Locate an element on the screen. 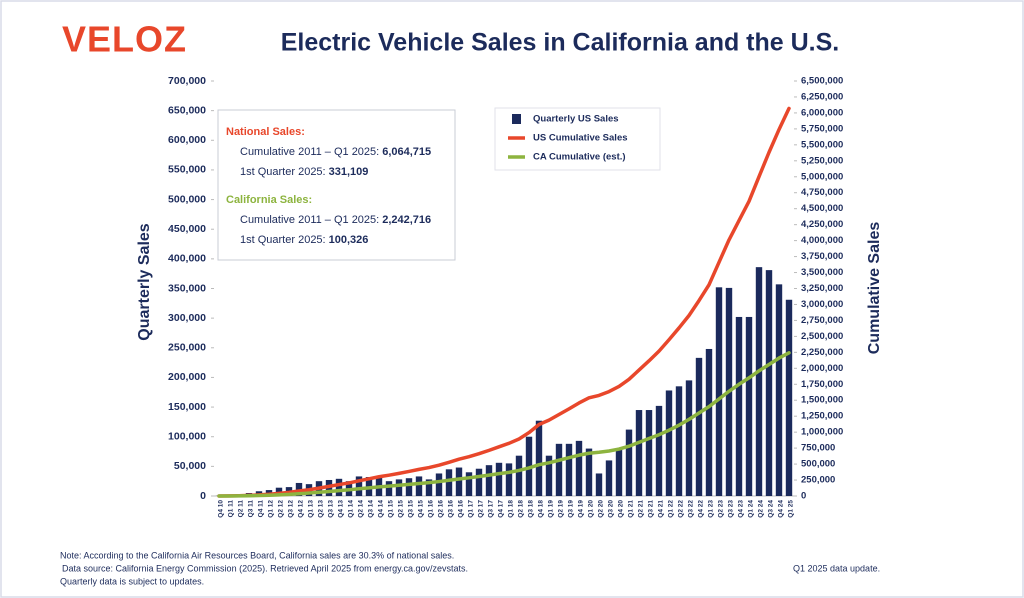 The image size is (1024, 598). legend-swatch is located at coordinates (516, 119).